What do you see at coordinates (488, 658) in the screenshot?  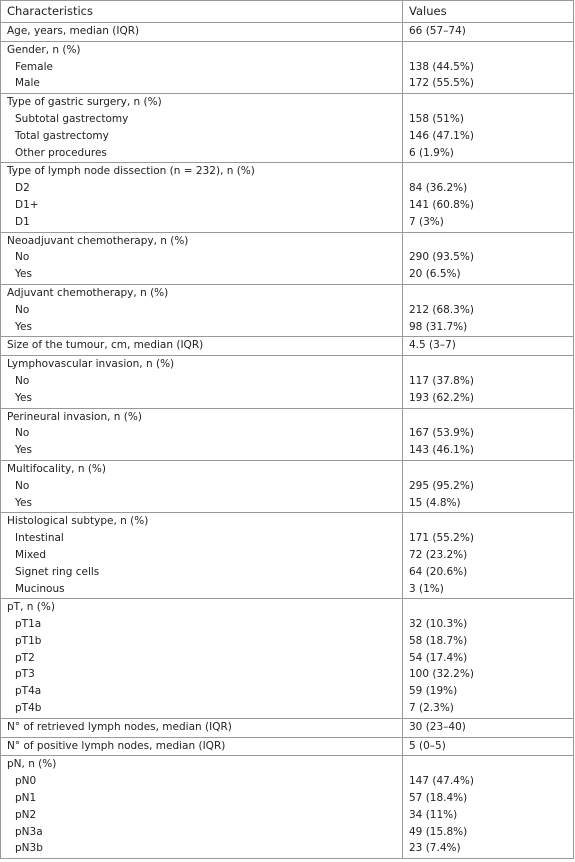 I see `sub-value: 54 (17.4%)` at bounding box center [488, 658].